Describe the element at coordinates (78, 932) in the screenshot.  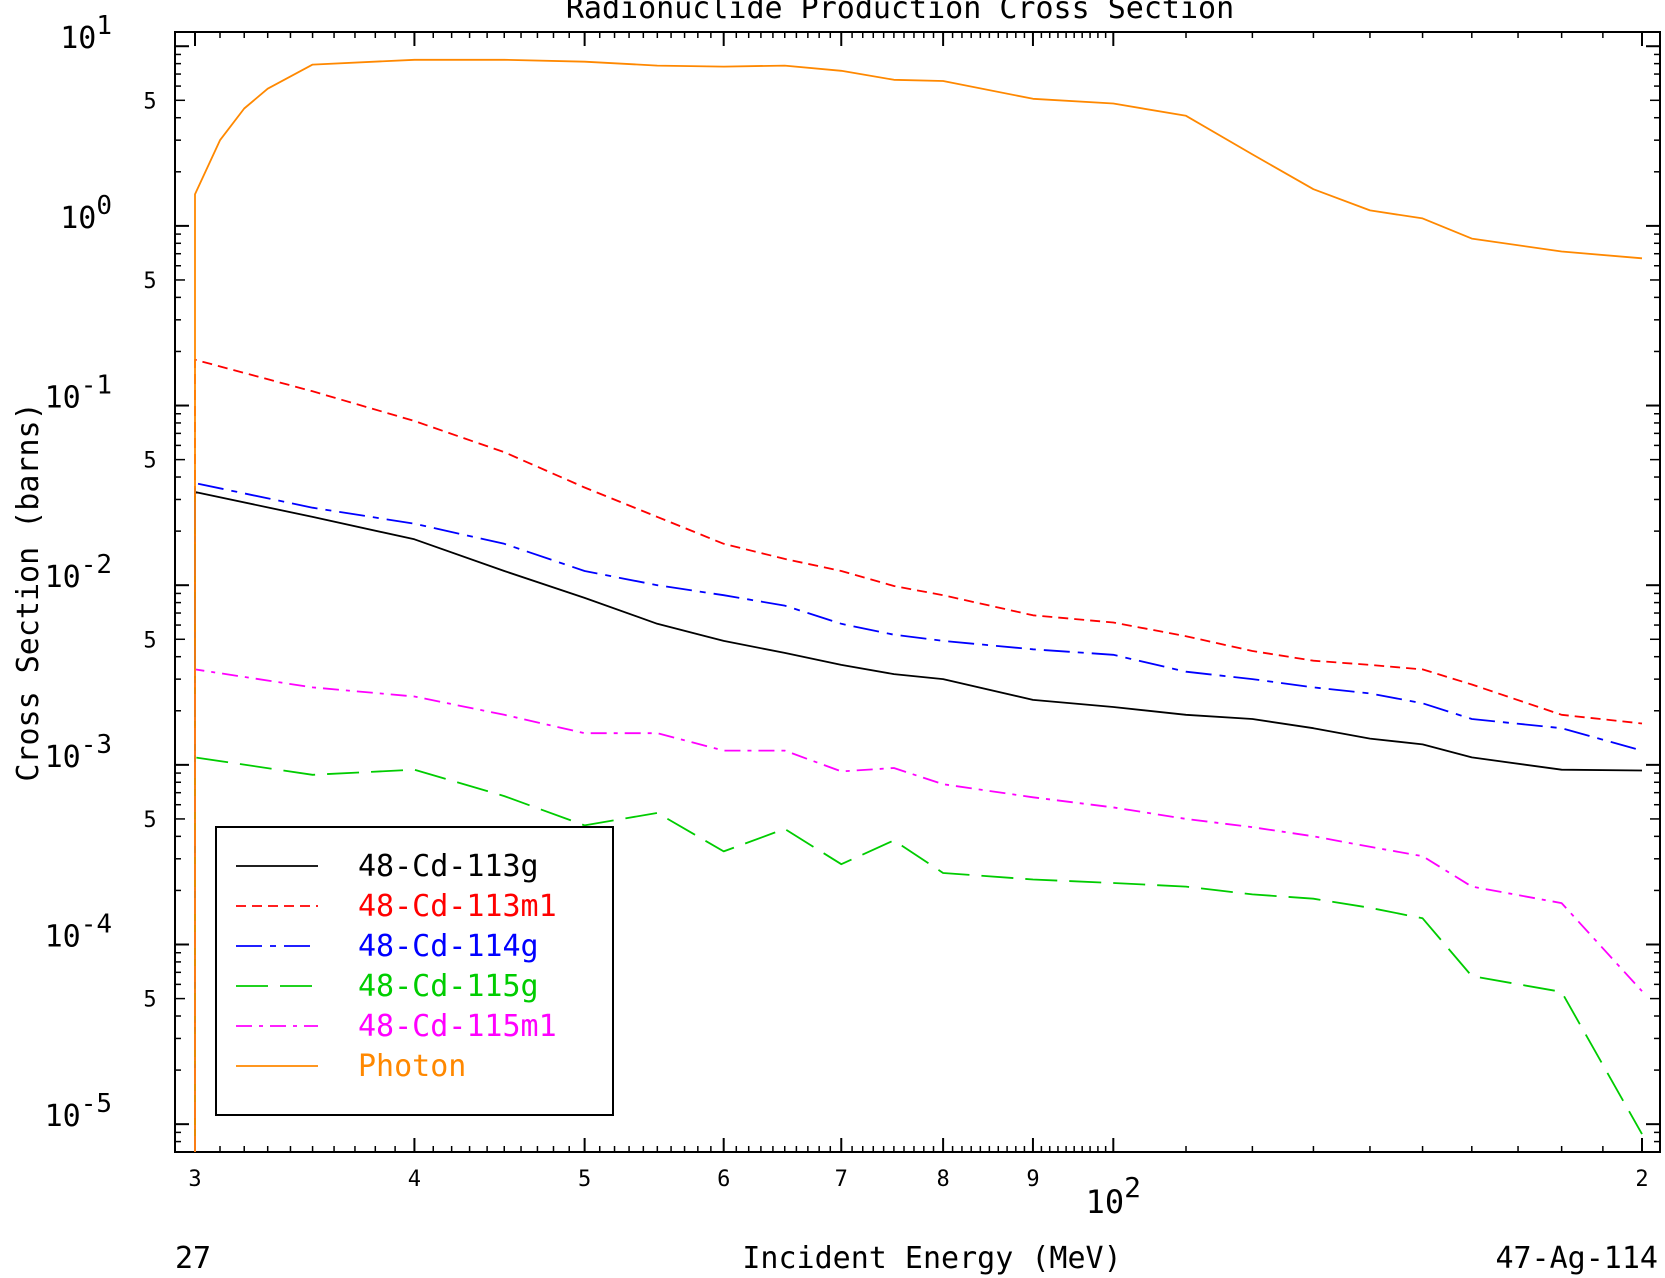
I see `y-tick-label: 10⁻⁴` at that location.